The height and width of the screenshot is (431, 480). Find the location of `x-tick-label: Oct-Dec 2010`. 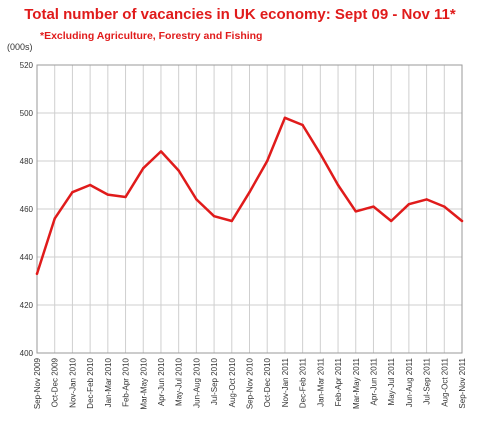

x-tick-label: Oct-Dec 2010 is located at coordinates (267, 382).